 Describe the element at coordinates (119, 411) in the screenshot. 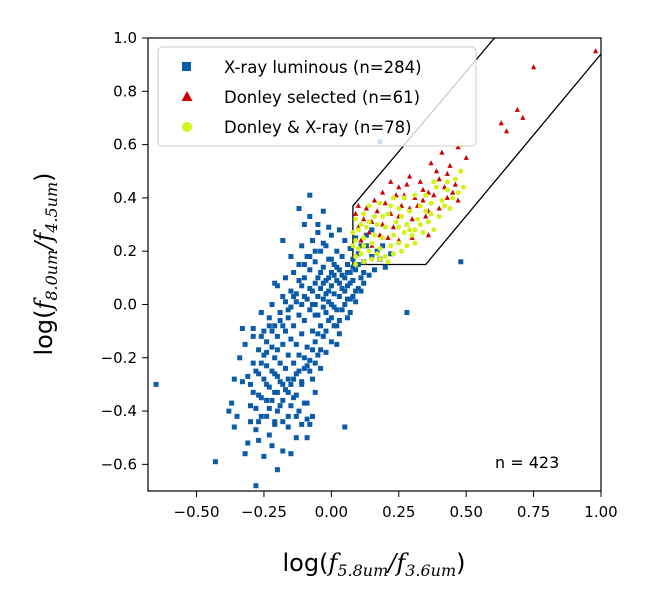

I see `y-tick-label: −0.4` at that location.